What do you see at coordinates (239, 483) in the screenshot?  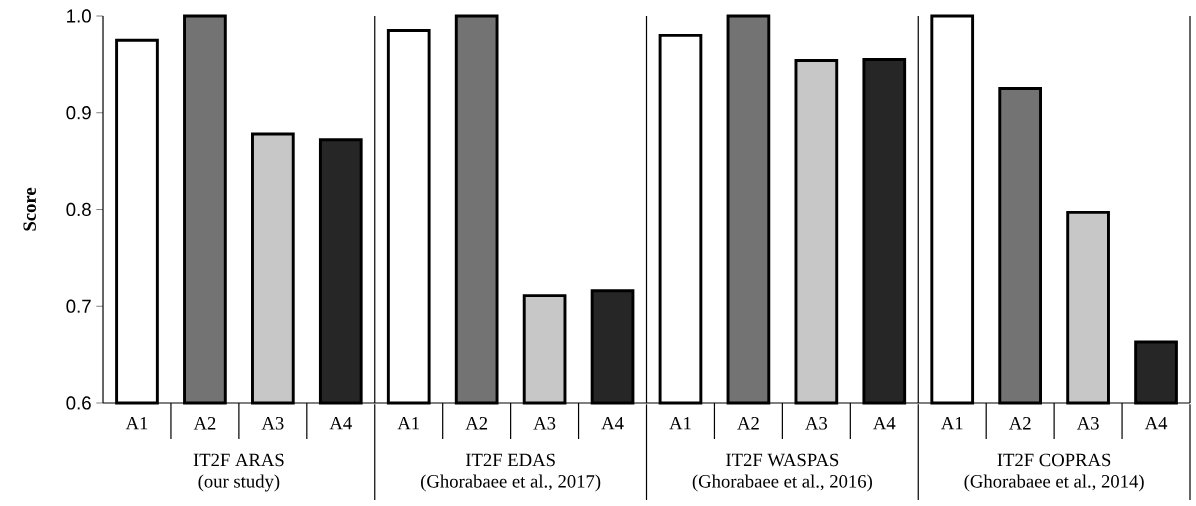 I see `text: (our study)` at bounding box center [239, 483].